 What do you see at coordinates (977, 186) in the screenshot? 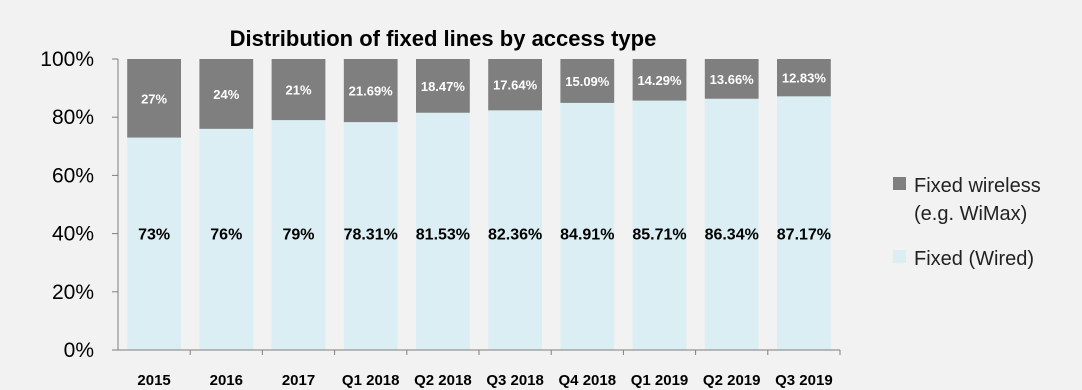
I see `legend-label: Fixed wireless` at bounding box center [977, 186].